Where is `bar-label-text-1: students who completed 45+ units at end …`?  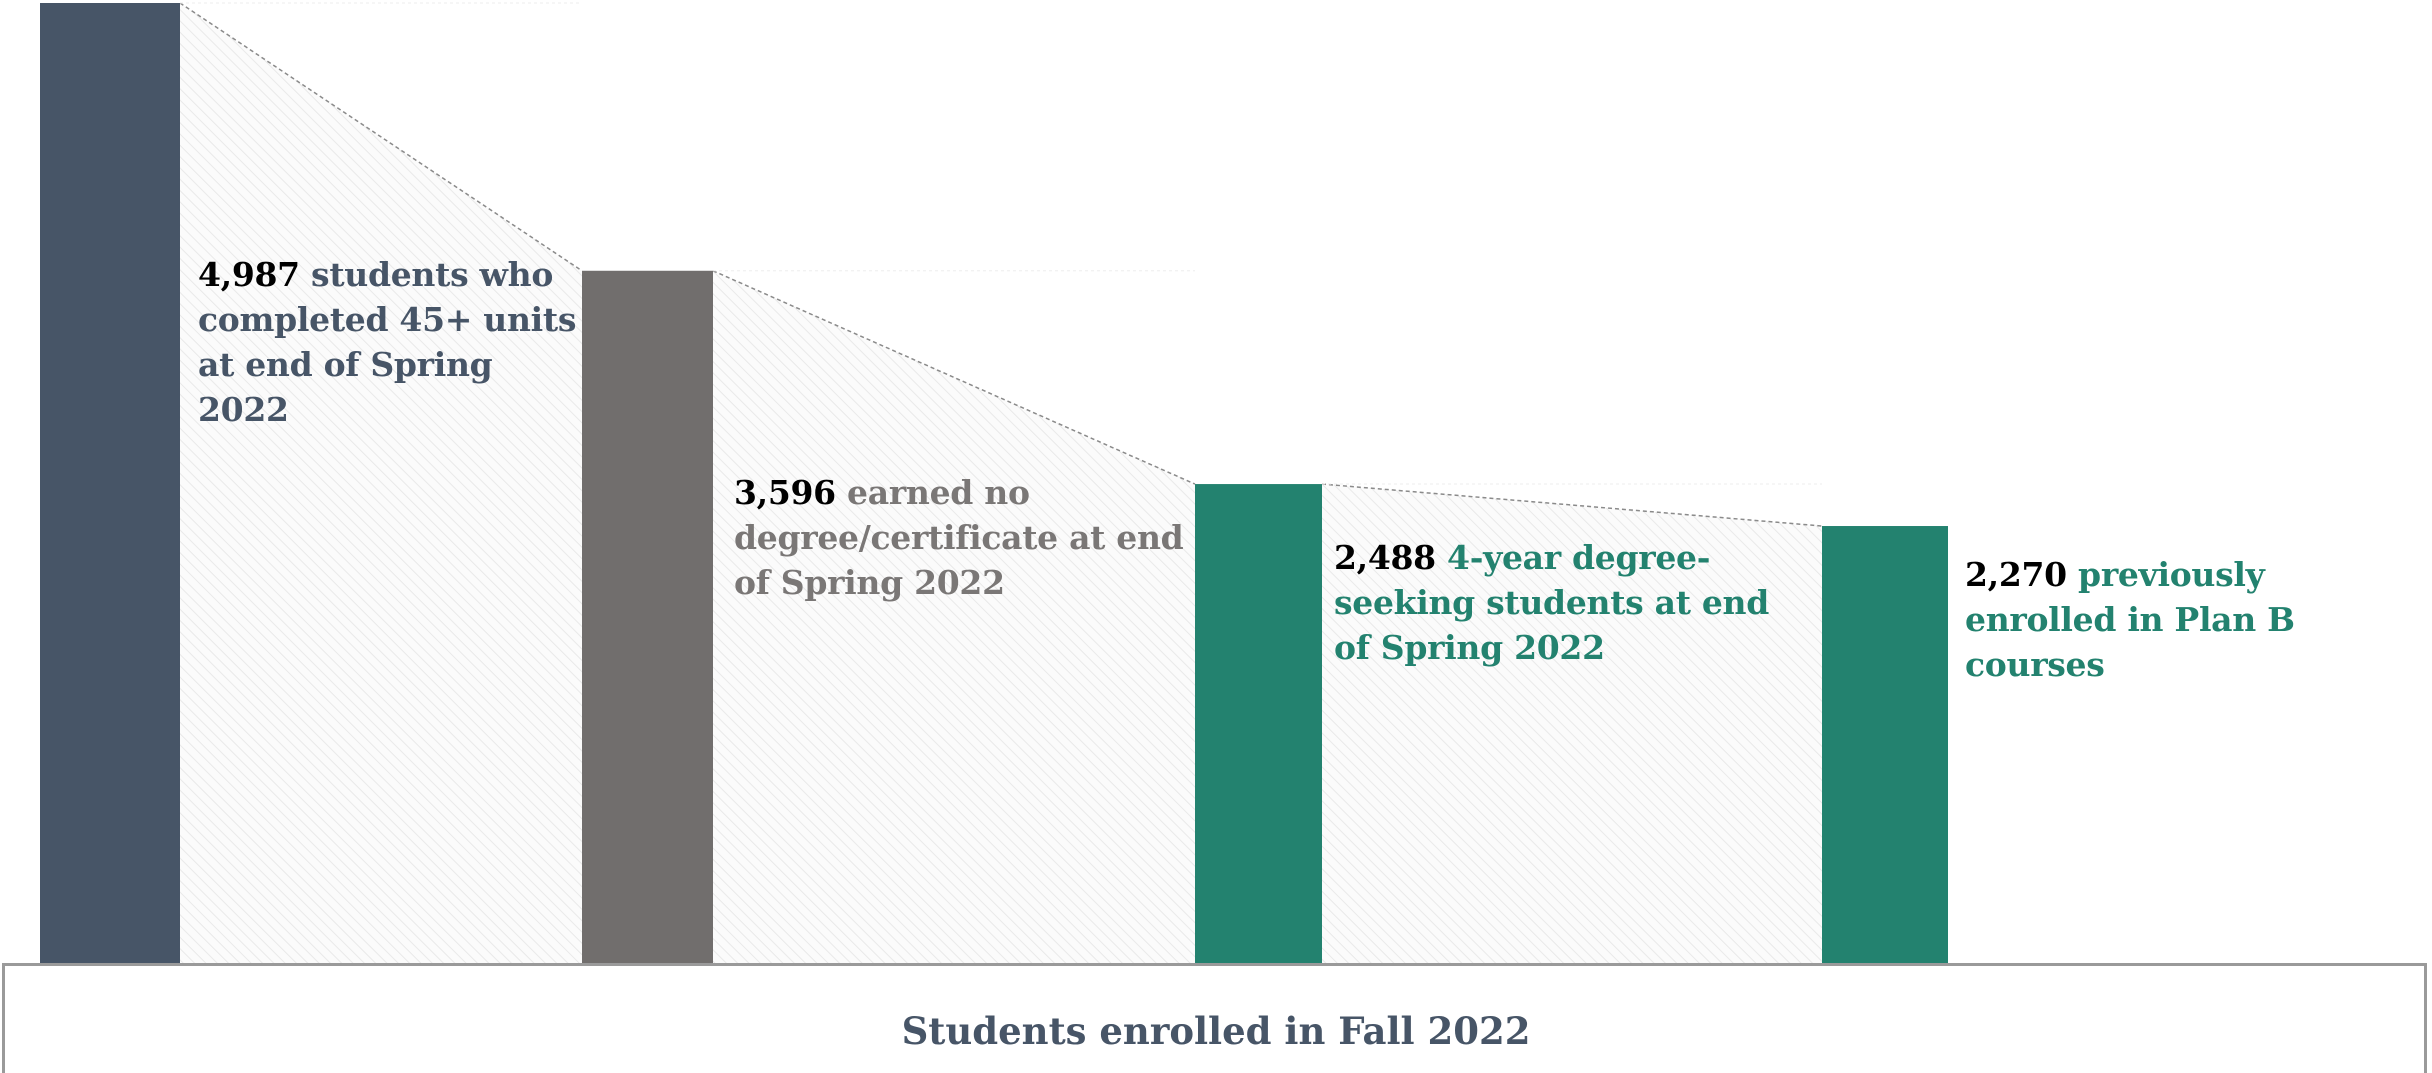
bar-label-text-1: students who completed 45+ units at end … is located at coordinates (387, 342).